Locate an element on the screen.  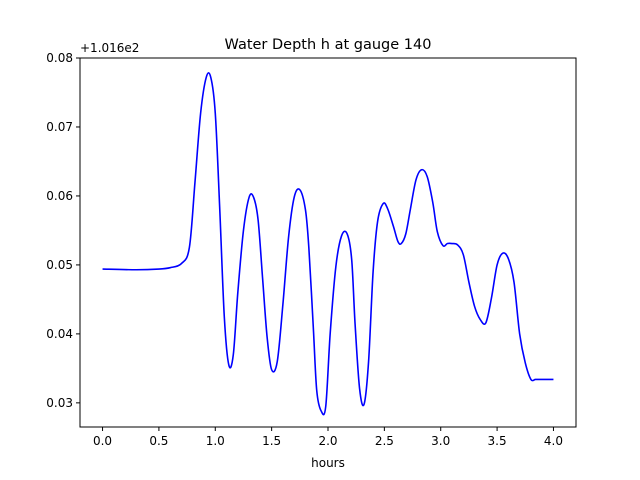
x-tick-label: 3.0 is located at coordinates (440, 441).